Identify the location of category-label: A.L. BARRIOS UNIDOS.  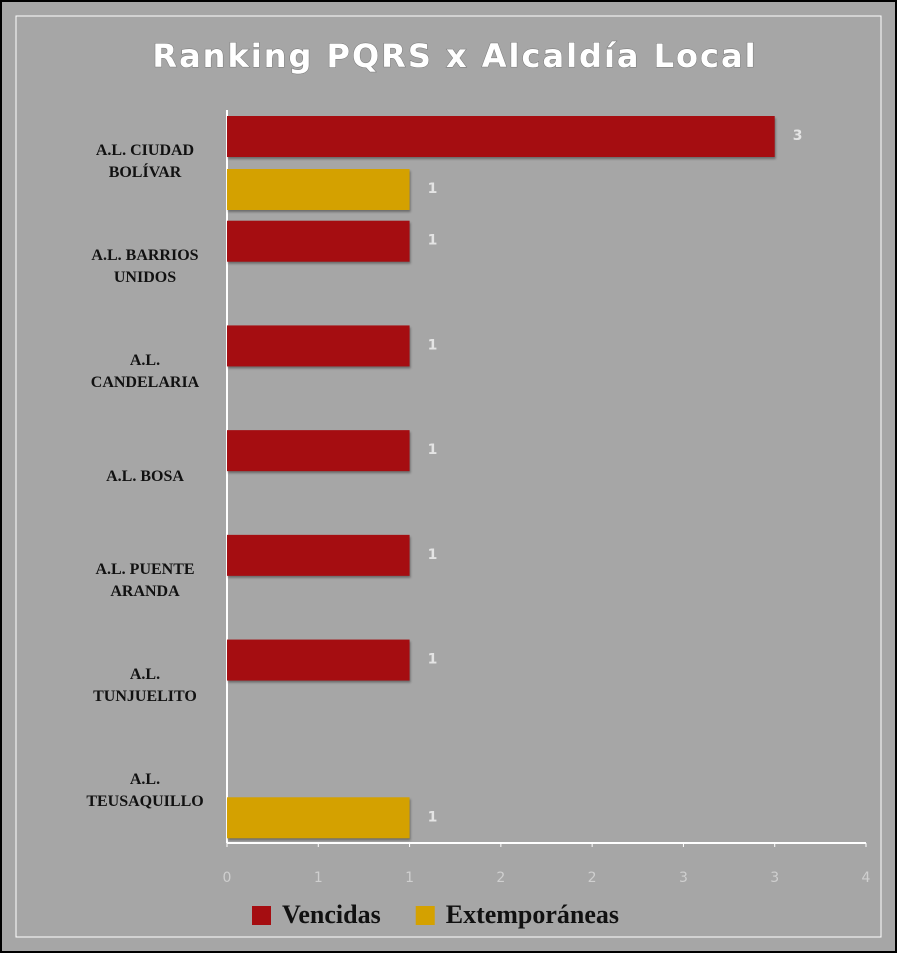
(145, 267).